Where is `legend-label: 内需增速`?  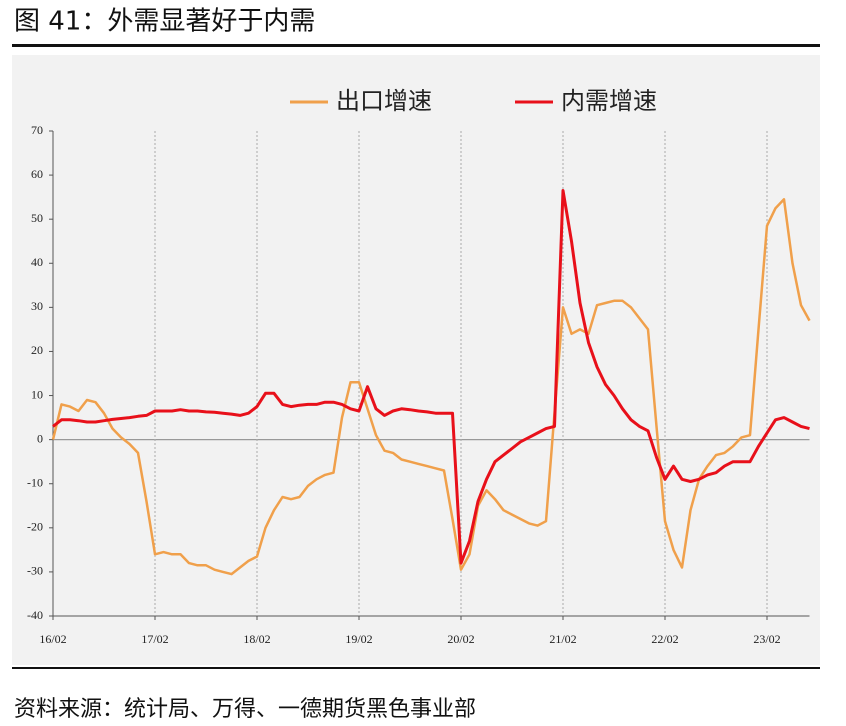
legend-label: 内需增速 is located at coordinates (609, 101).